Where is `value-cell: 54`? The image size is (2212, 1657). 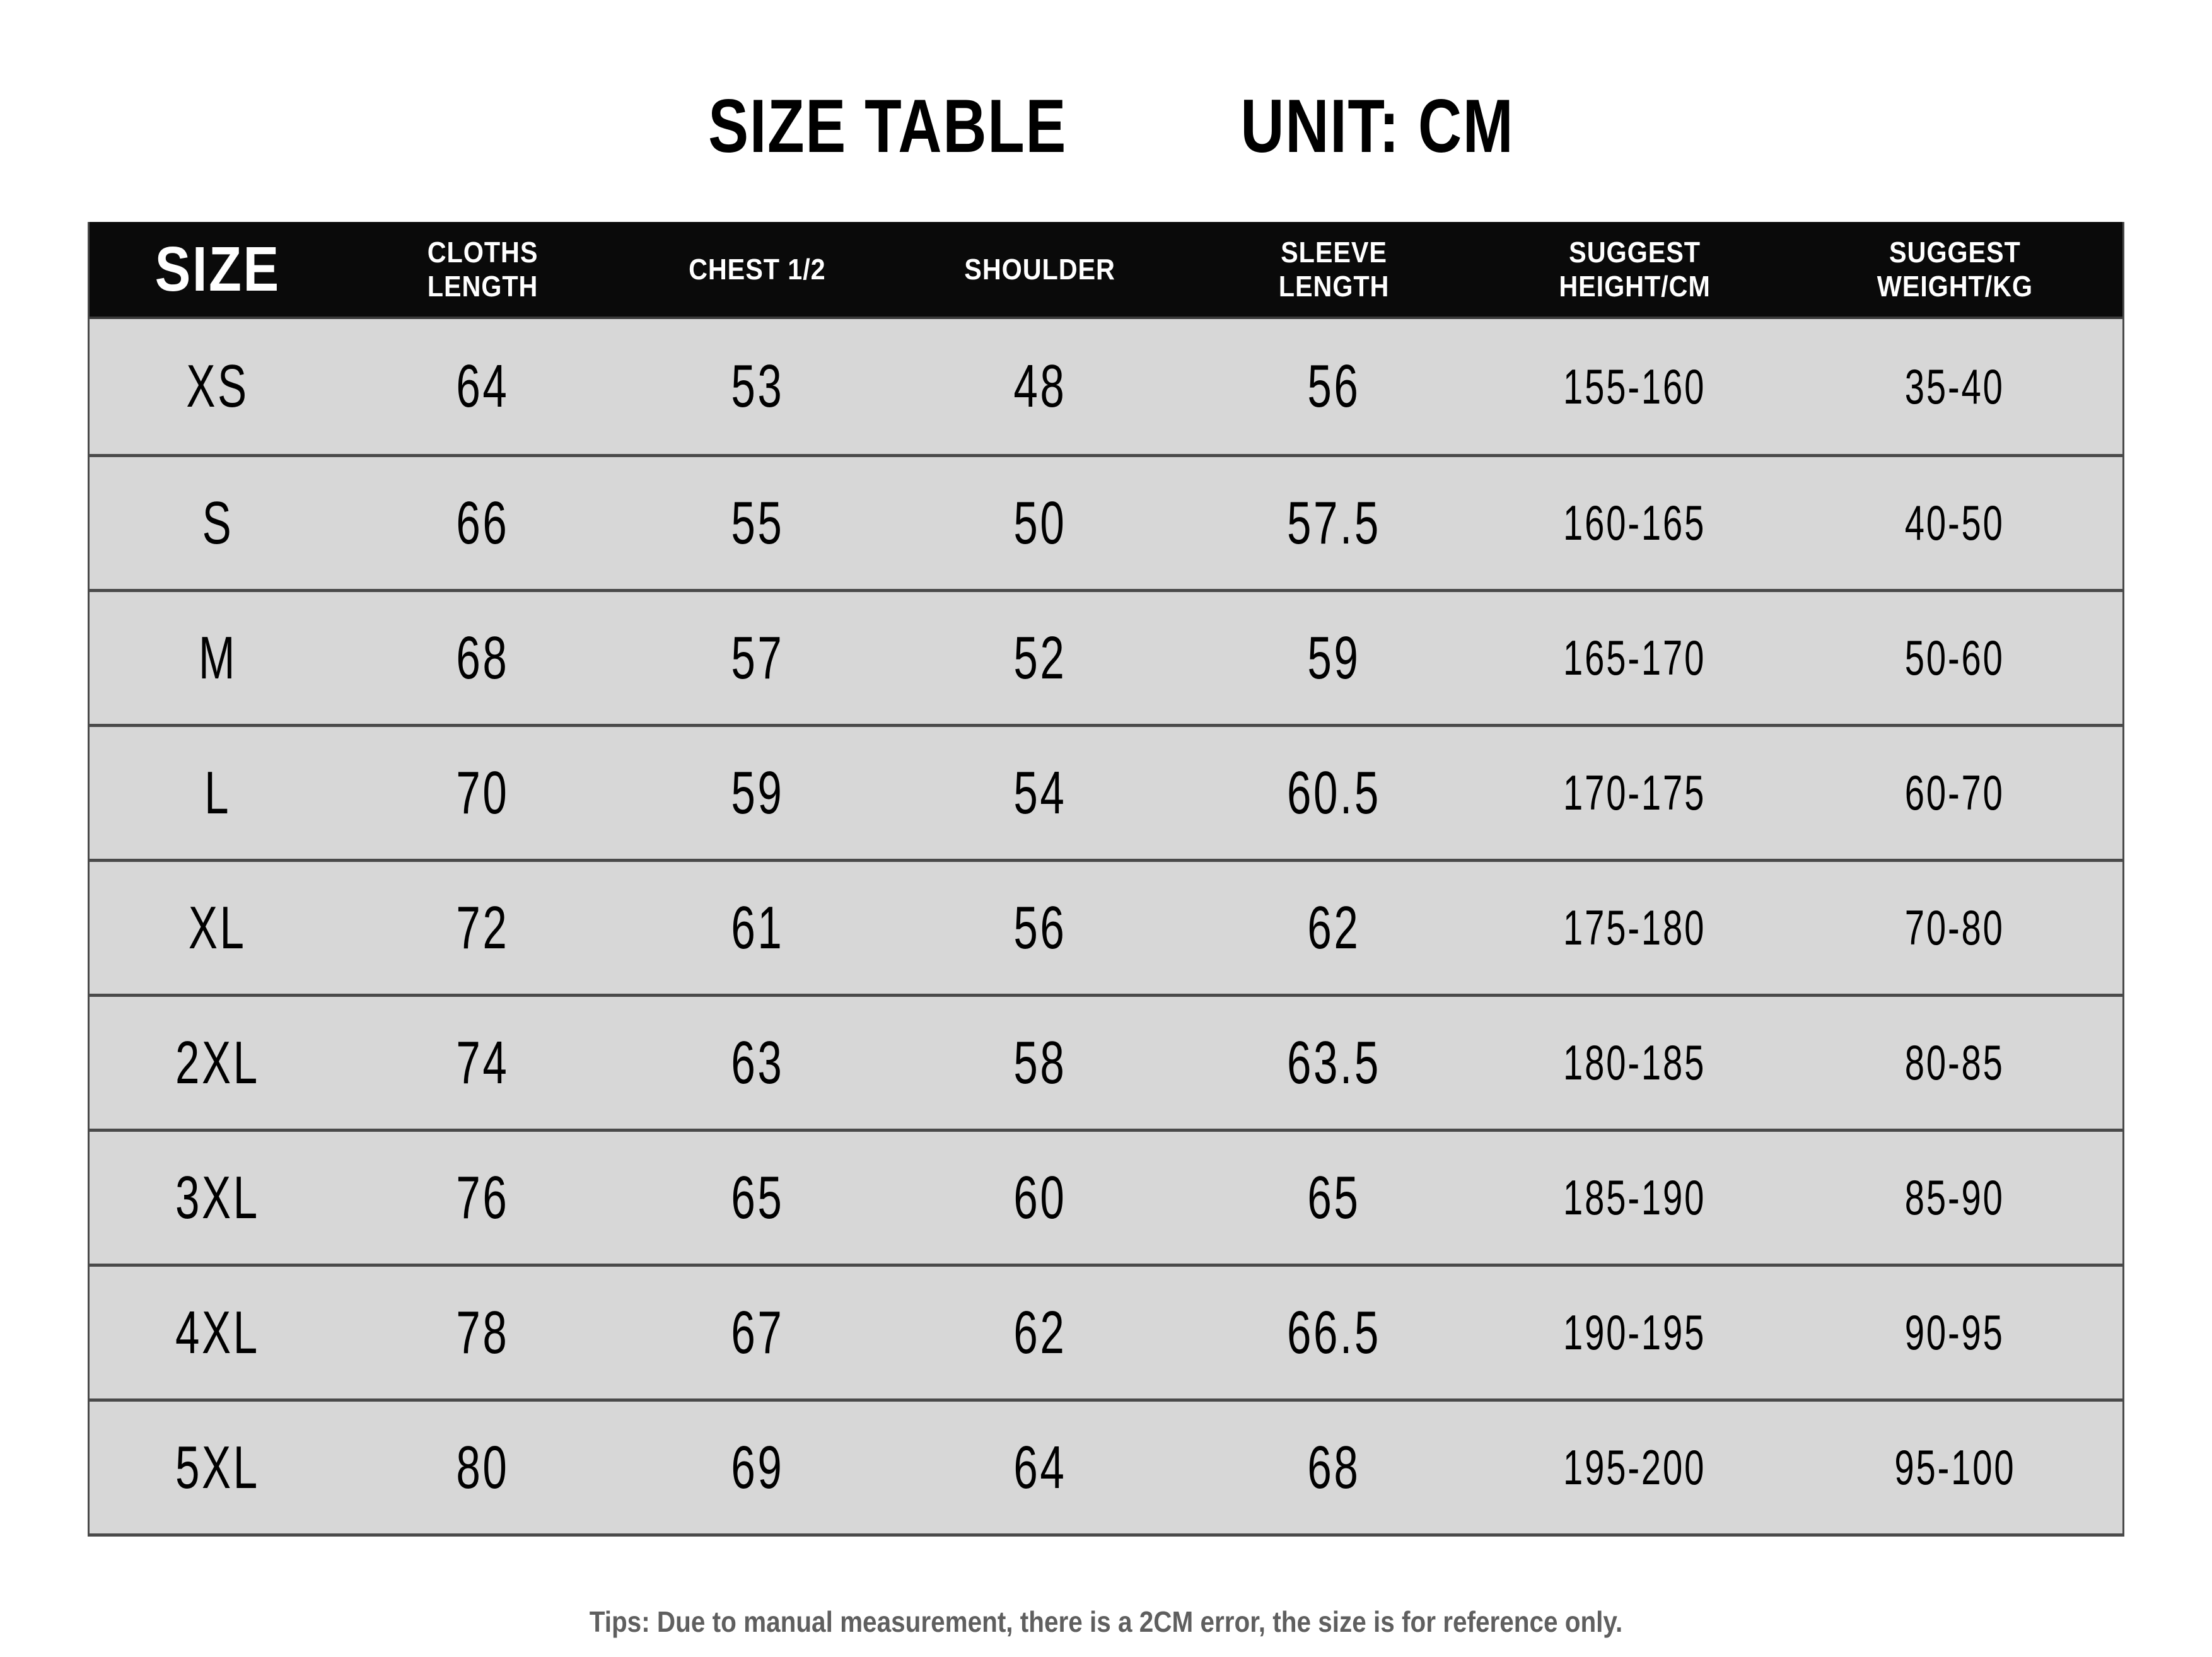 value-cell: 54 is located at coordinates (1040, 793).